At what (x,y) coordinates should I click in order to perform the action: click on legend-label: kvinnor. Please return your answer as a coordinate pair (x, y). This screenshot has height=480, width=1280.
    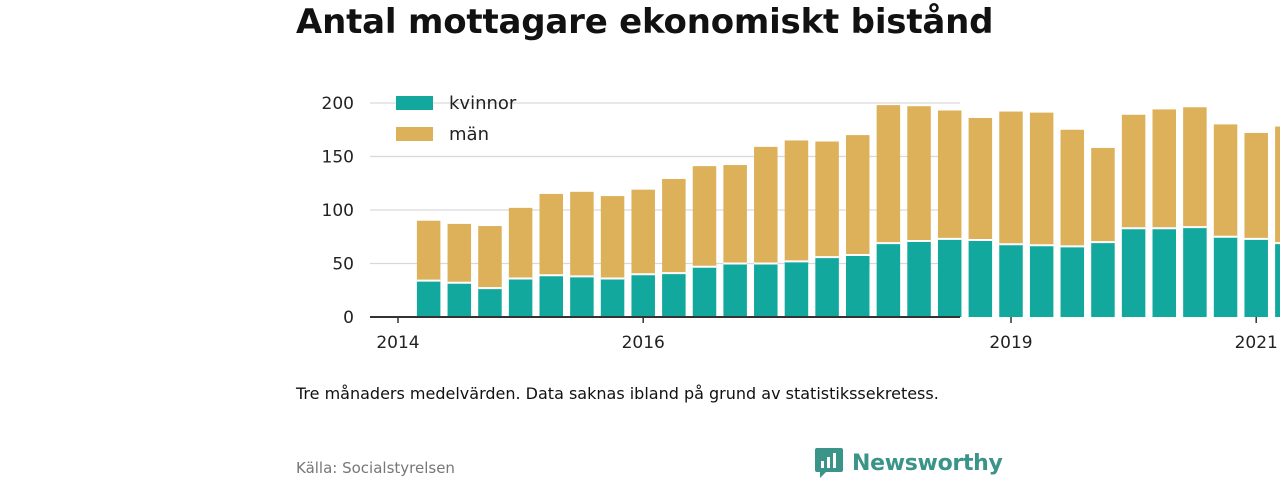
    Looking at the image, I should click on (483, 103).